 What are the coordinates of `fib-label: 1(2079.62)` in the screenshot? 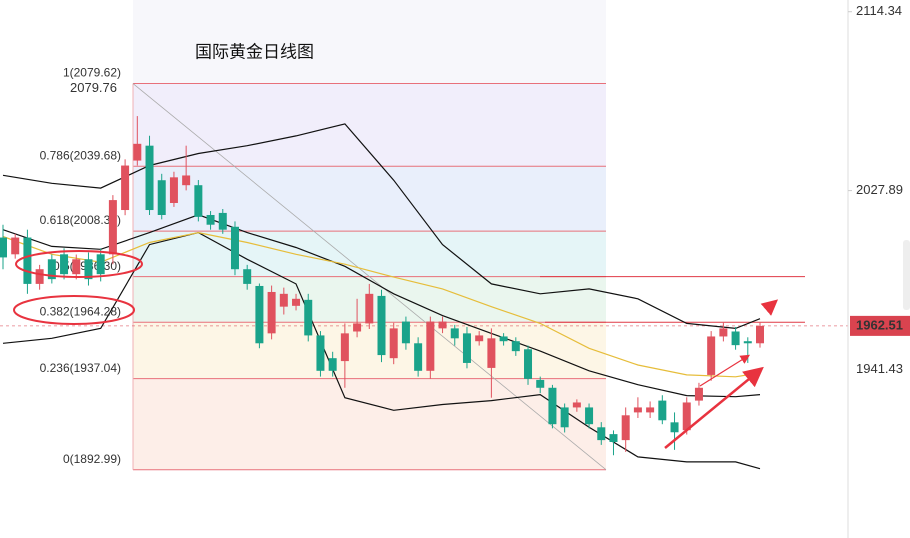 It's located at (92, 73).